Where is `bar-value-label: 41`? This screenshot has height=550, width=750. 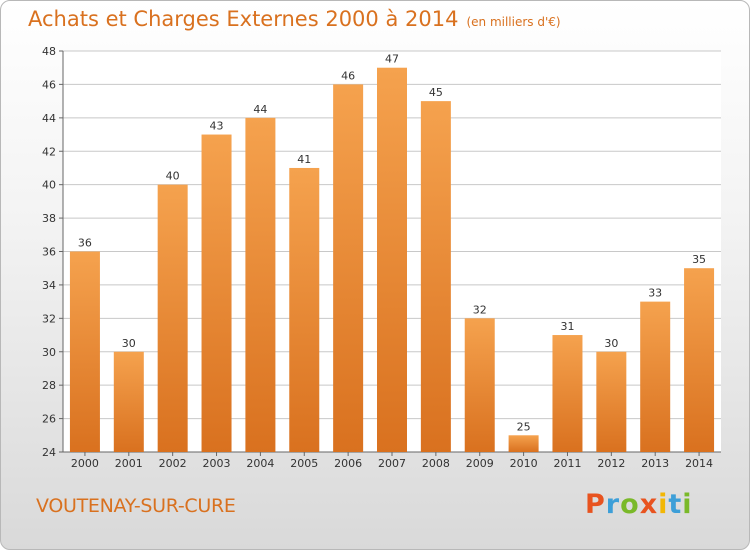
bar-value-label: 41 is located at coordinates (304, 159).